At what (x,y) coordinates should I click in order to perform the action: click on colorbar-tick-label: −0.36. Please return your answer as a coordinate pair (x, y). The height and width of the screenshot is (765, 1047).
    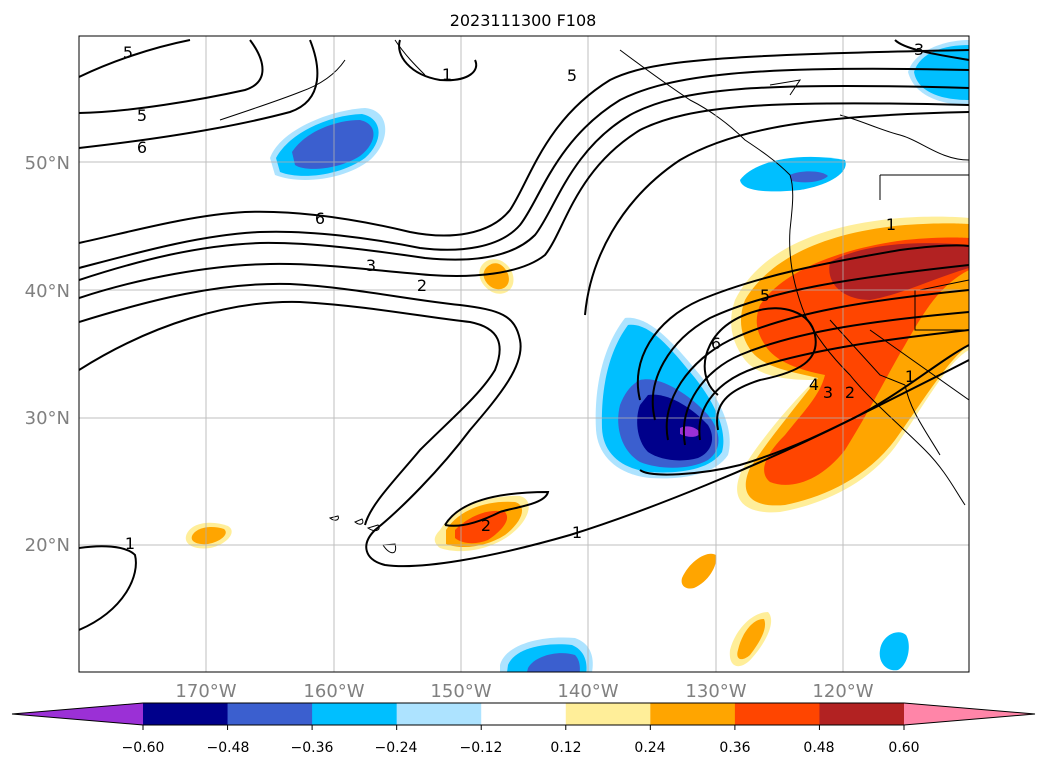
    Looking at the image, I should click on (312, 748).